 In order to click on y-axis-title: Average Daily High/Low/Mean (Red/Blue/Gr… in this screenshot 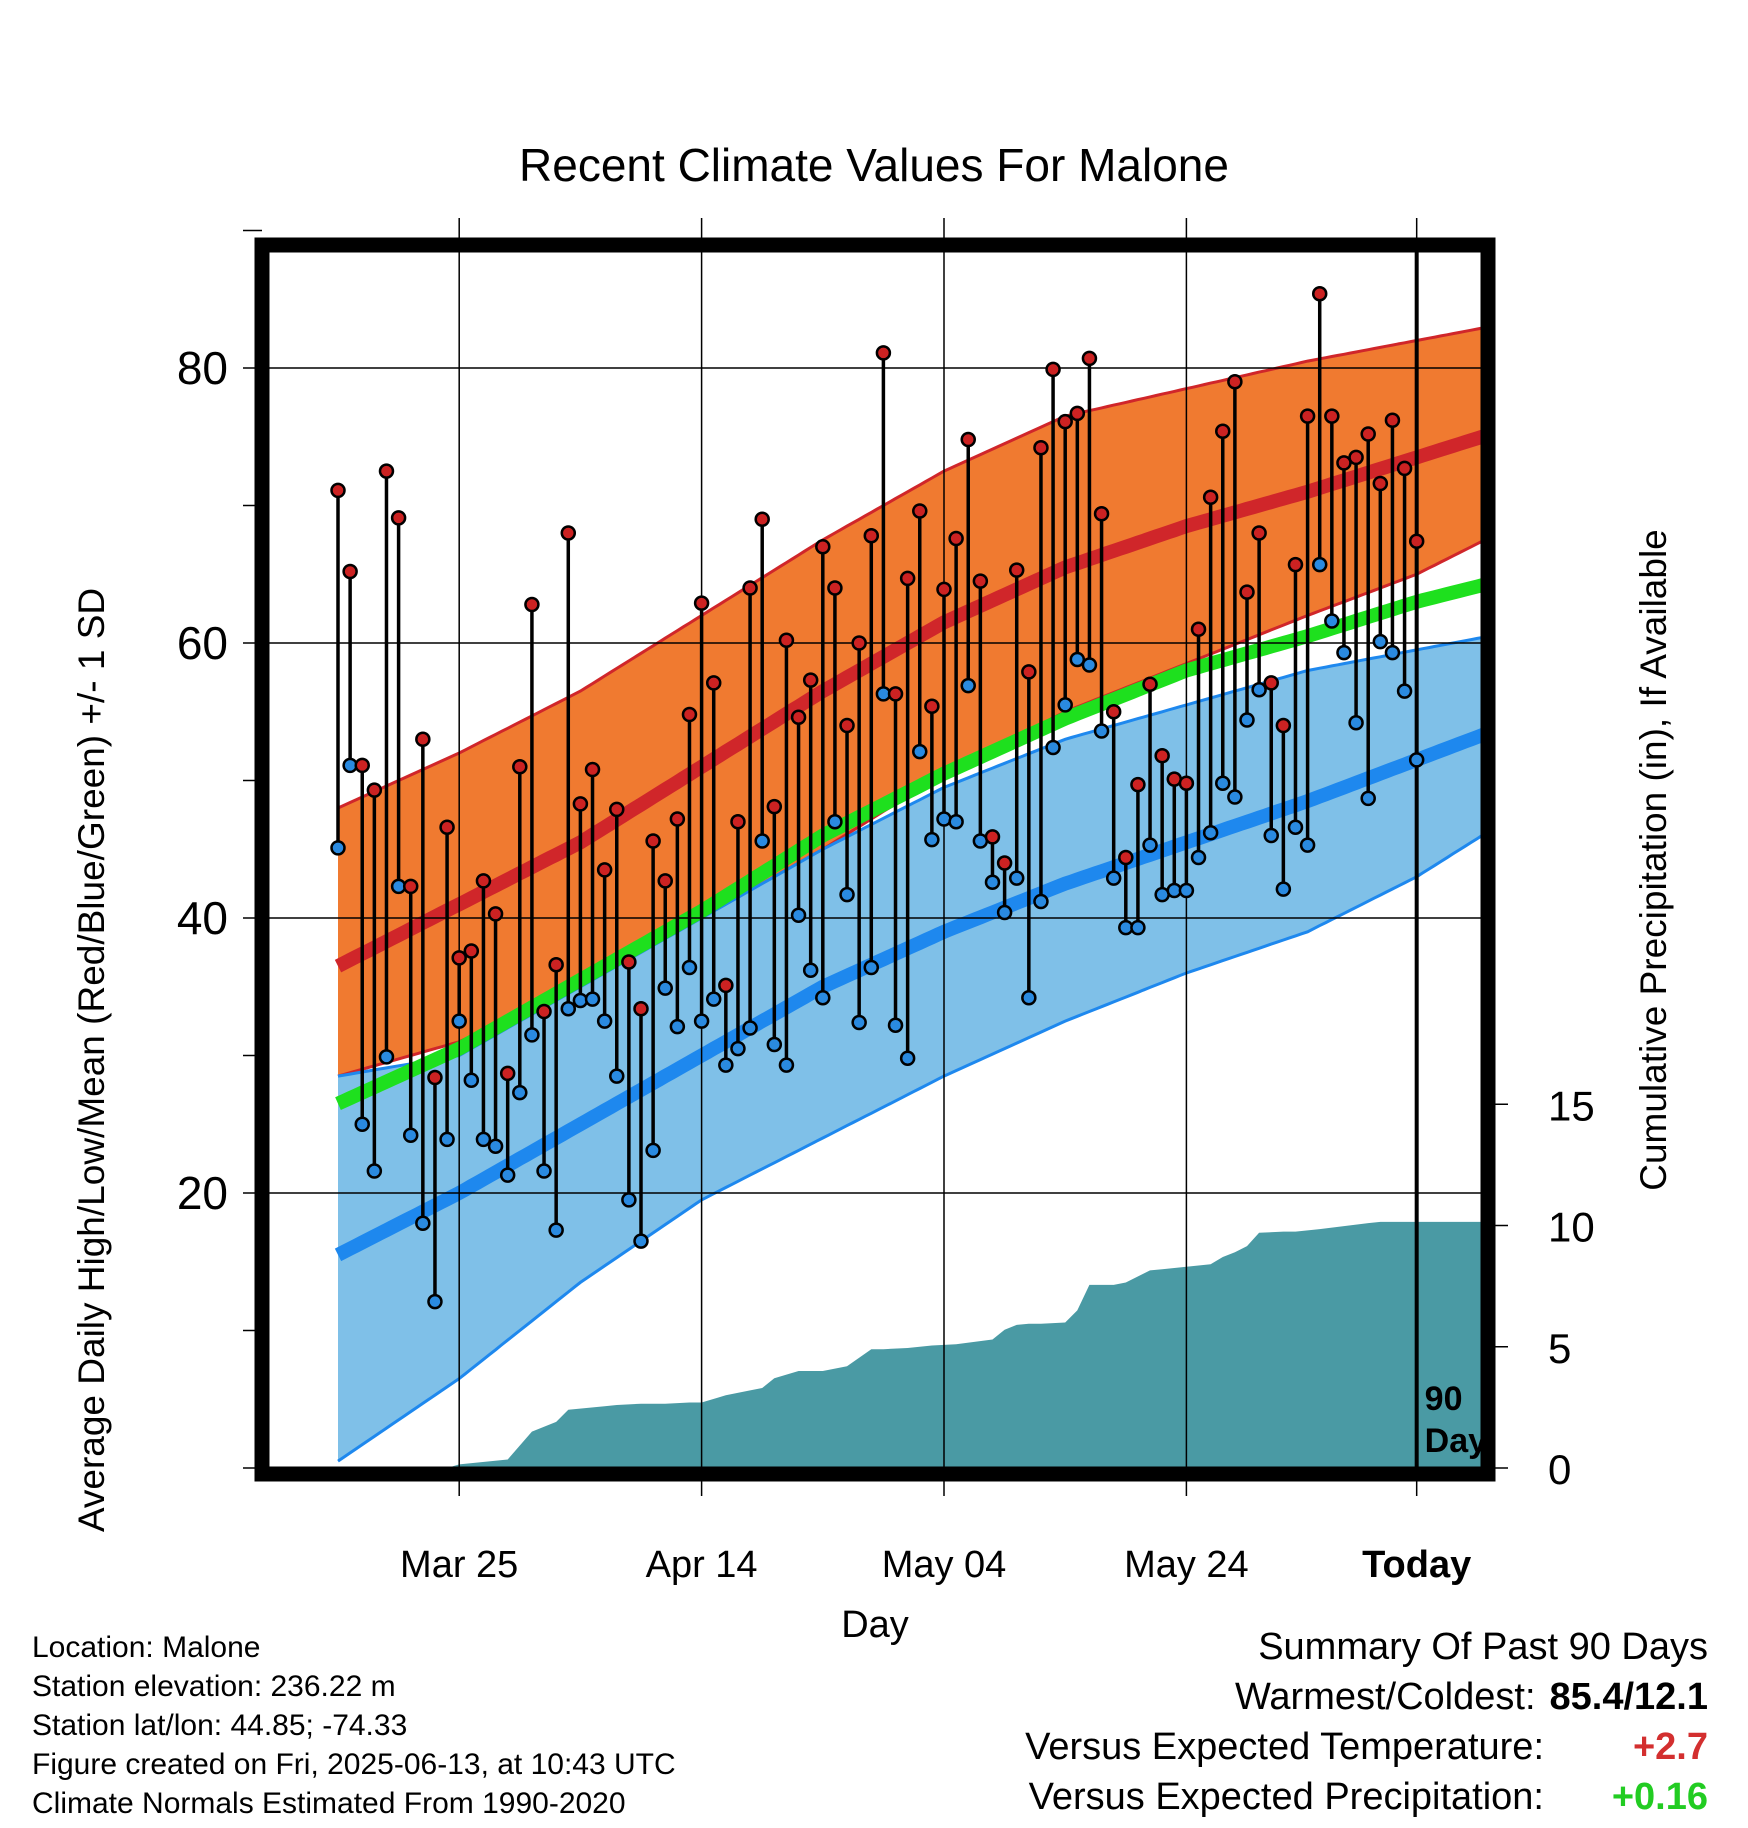, I will do `click(91, 1060)`.